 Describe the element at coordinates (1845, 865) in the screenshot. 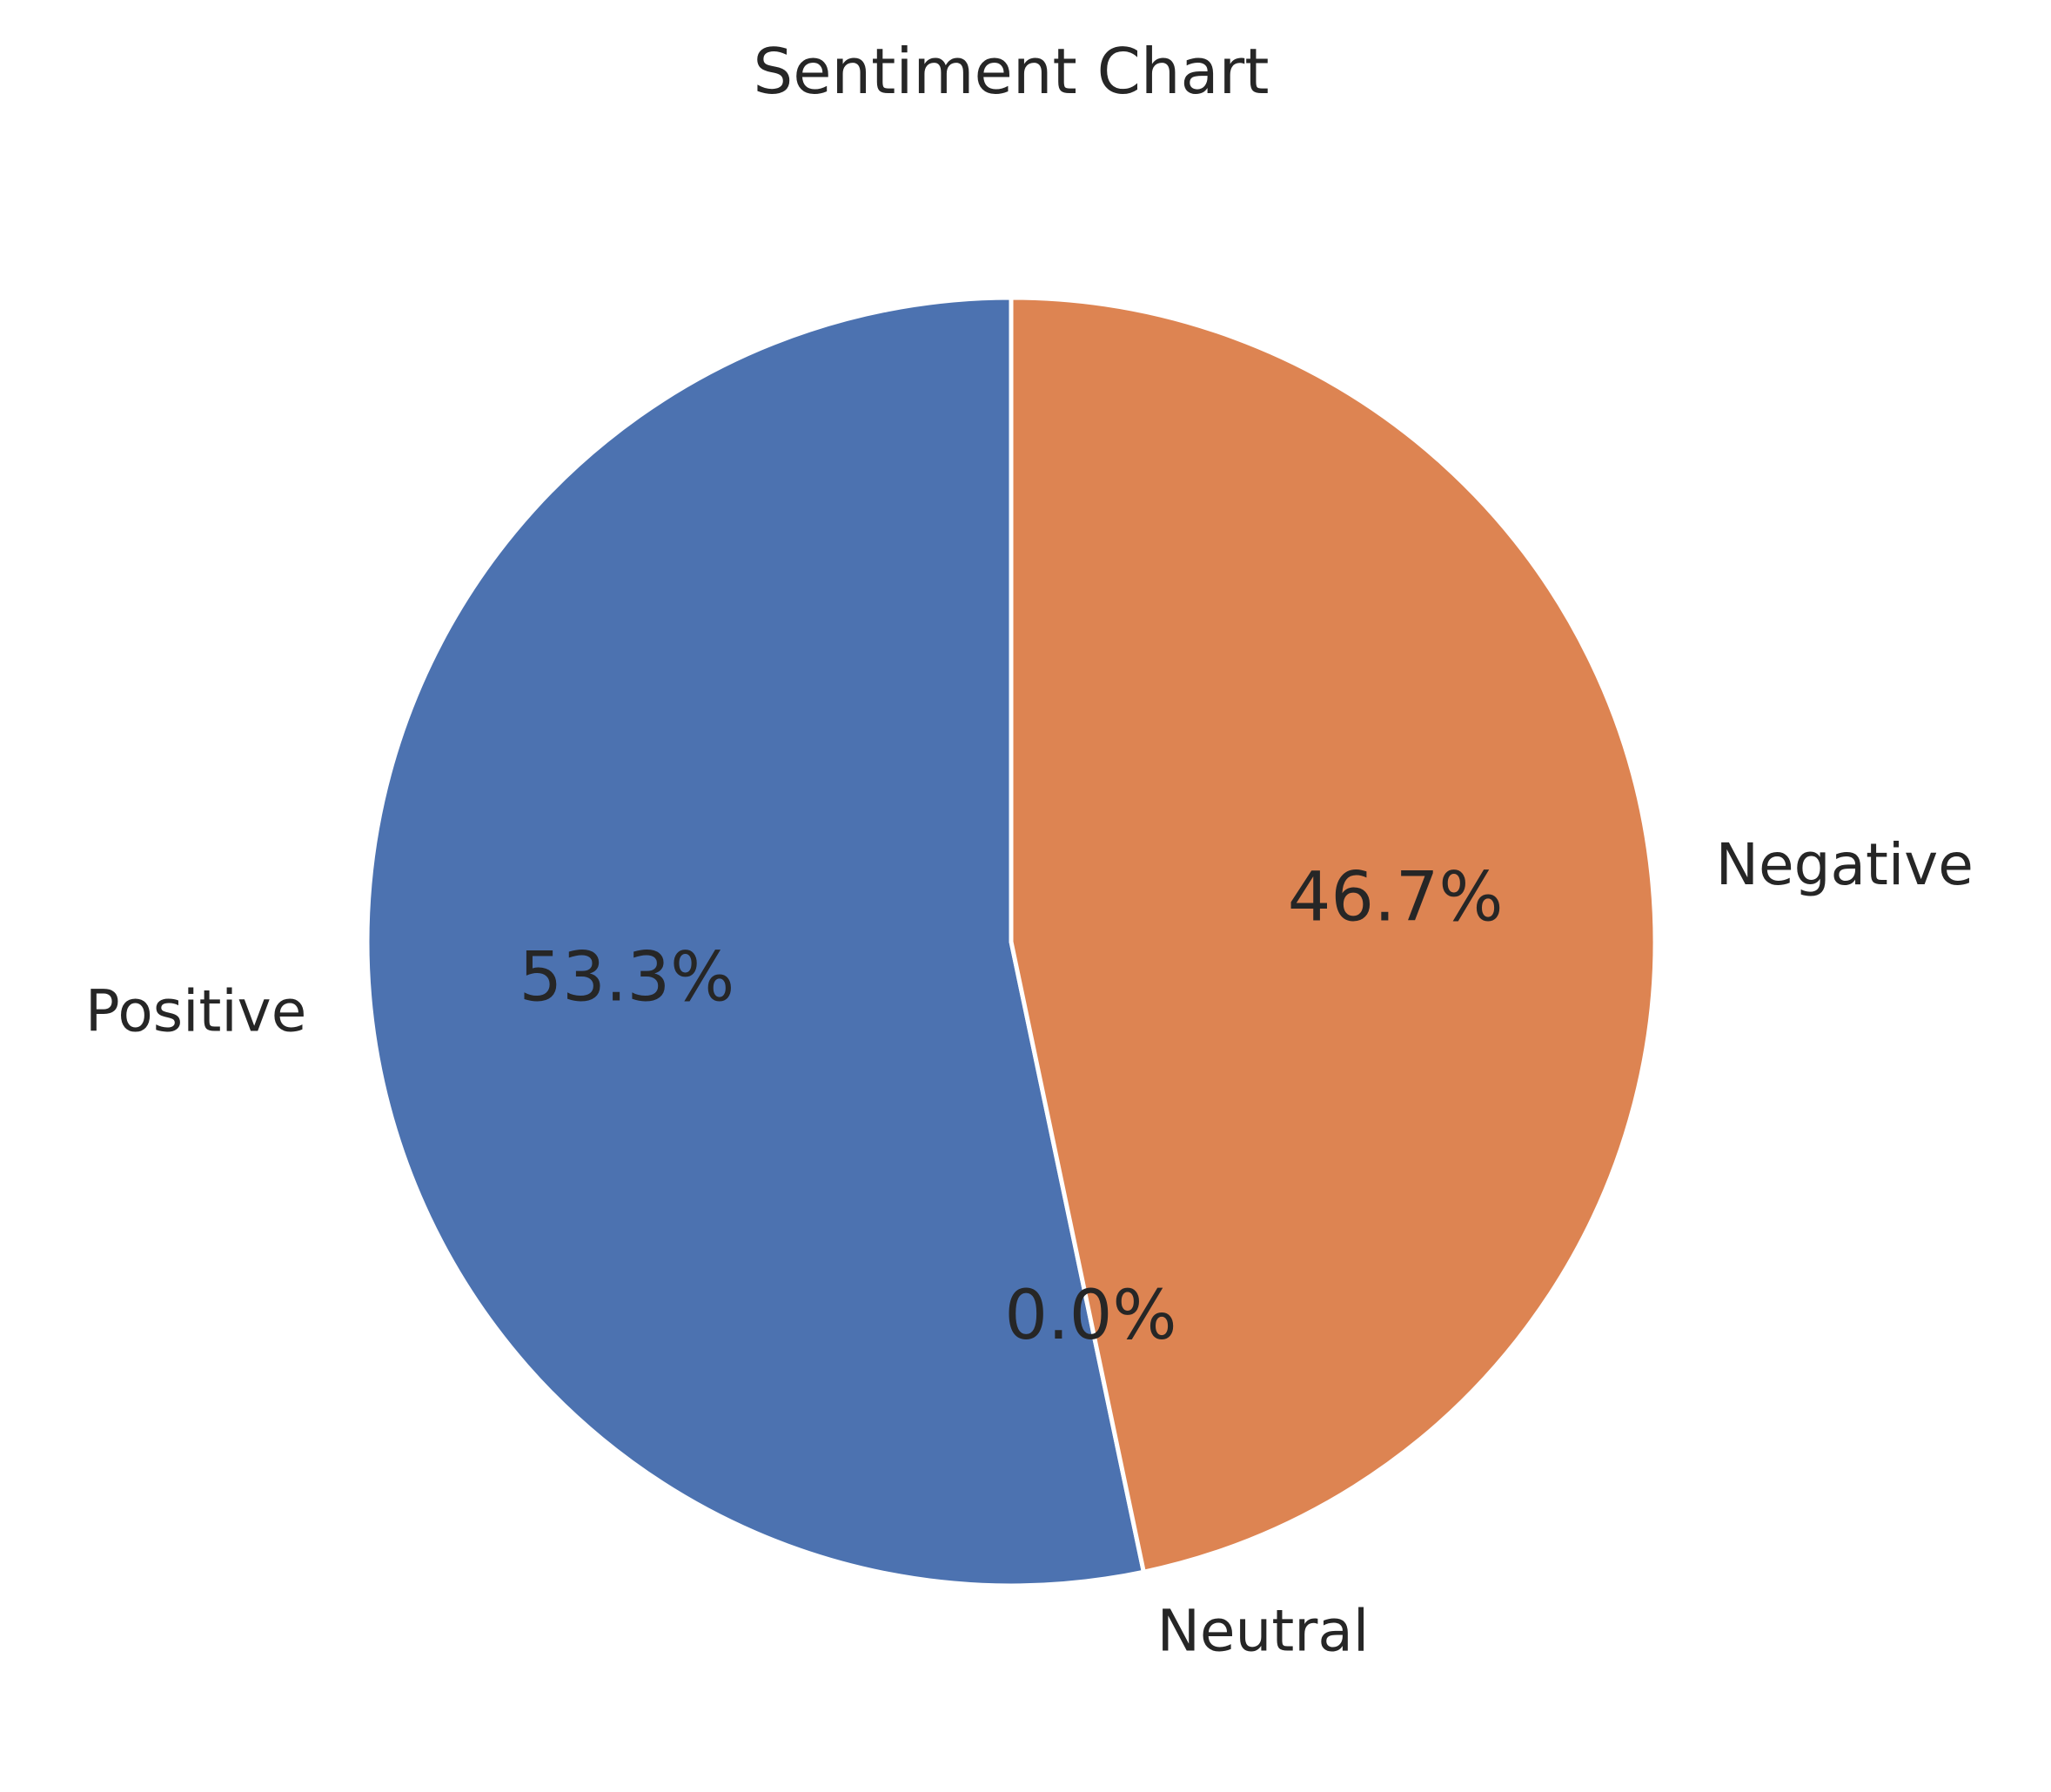

I see `slice-label-negative: Negative` at that location.